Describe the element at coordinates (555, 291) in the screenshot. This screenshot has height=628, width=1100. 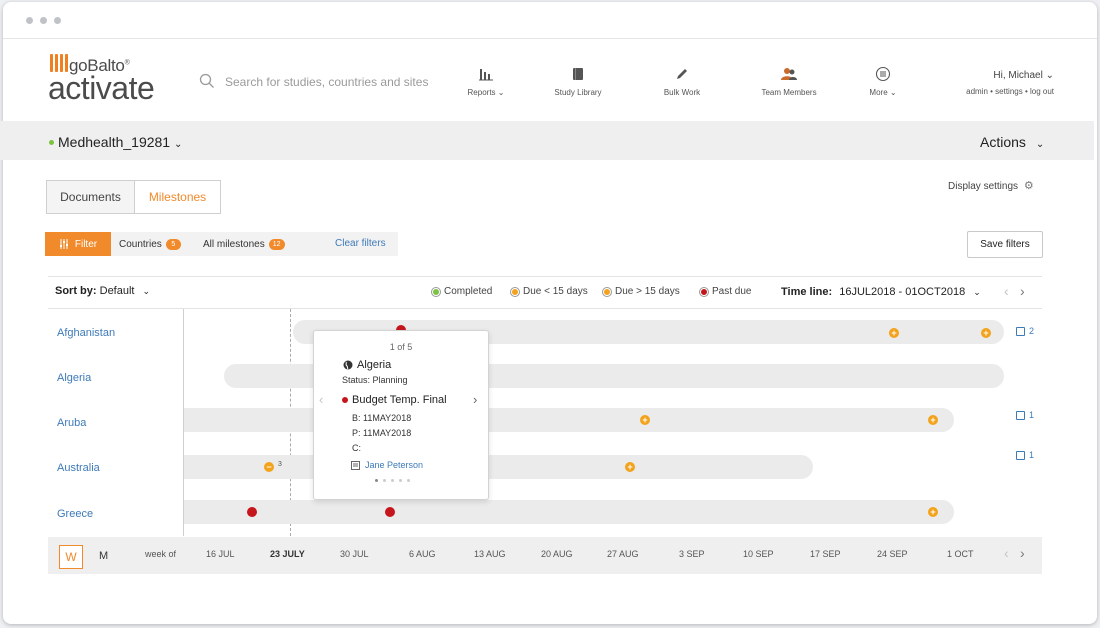
I see `legend-due-soon-label: Due < 15 days` at that location.